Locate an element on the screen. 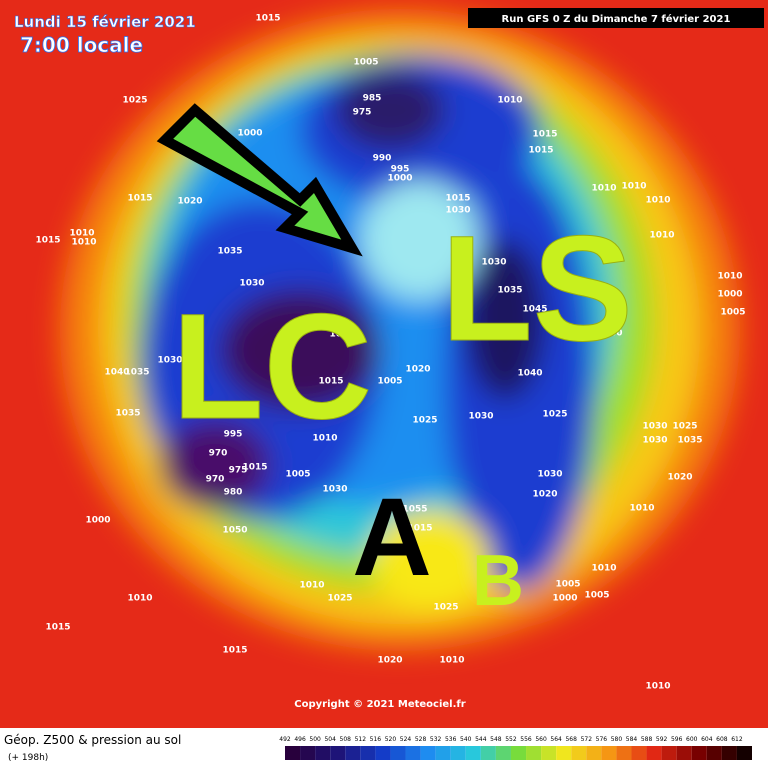  annotation: A is located at coordinates (391, 537).